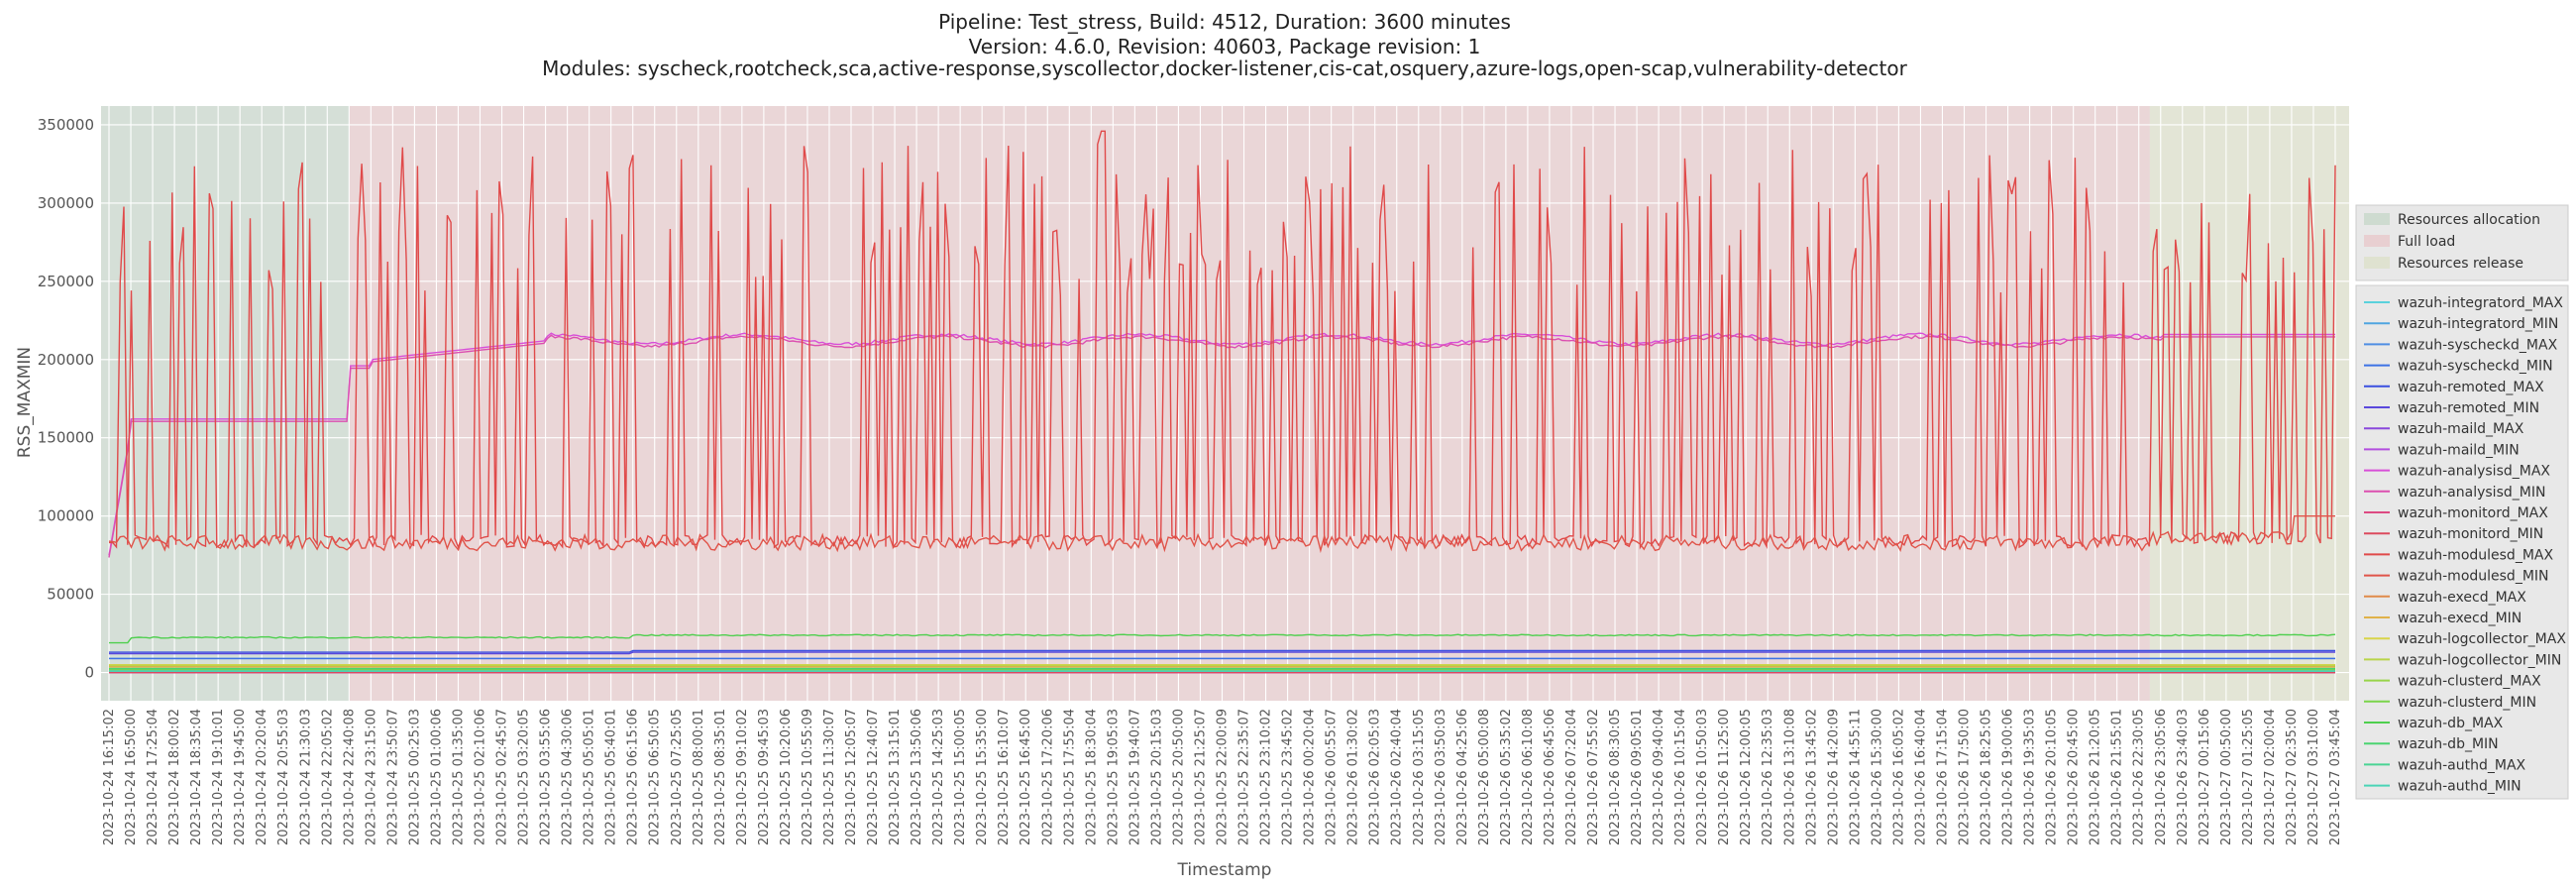  I want to click on legend-series-label: wazuh-syscheckd_MIN, so click(2476, 367).